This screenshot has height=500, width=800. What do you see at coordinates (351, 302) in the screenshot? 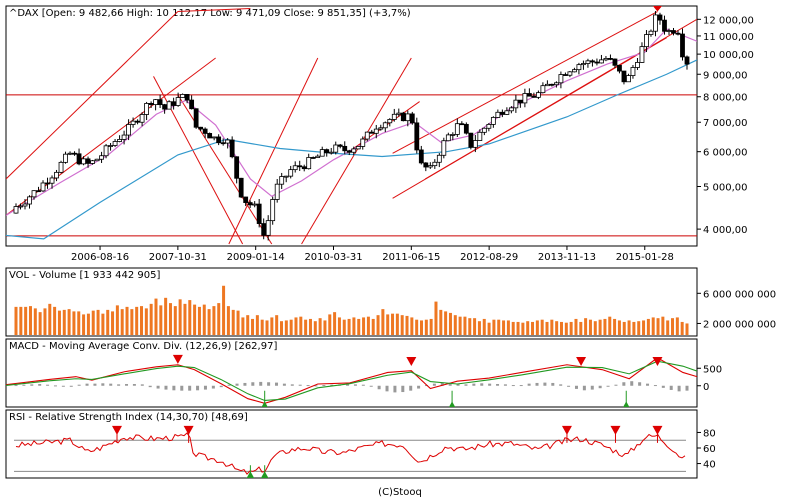
I see `panel-frame` at bounding box center [351, 302].